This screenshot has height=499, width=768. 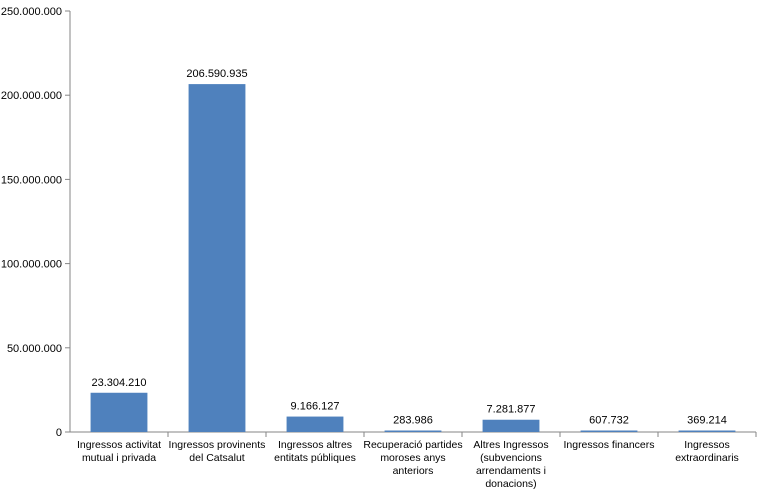 I want to click on data-label: 9.166.127, so click(x=315, y=407).